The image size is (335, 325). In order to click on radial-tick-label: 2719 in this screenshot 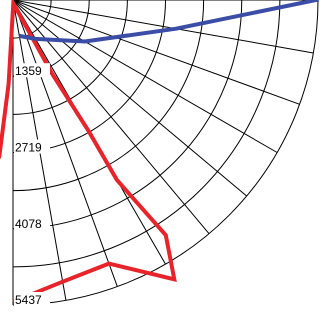, I will do `click(28, 148)`.